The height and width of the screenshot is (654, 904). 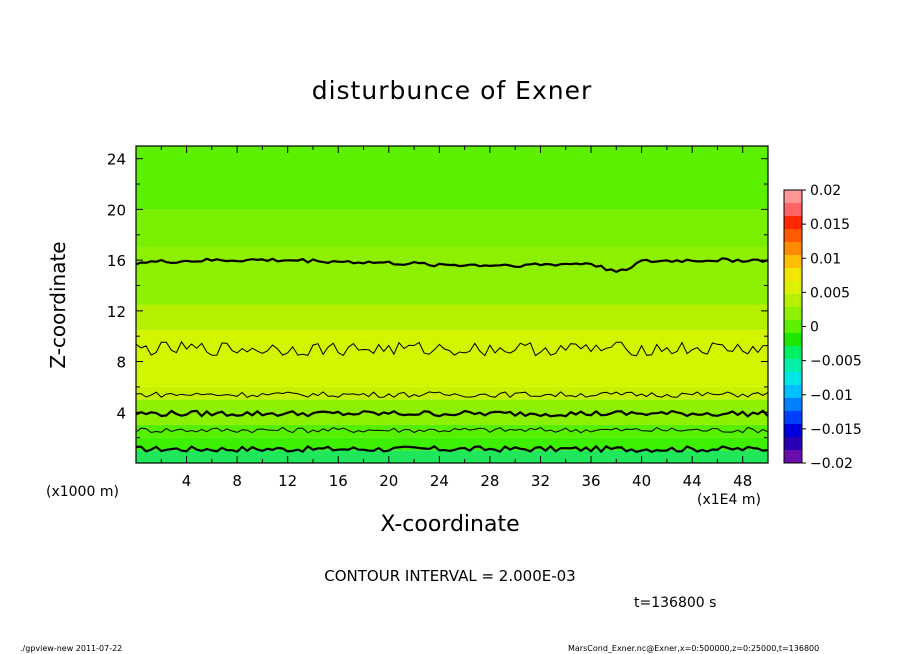 I want to click on x-tick-label: 12, so click(x=287, y=481).